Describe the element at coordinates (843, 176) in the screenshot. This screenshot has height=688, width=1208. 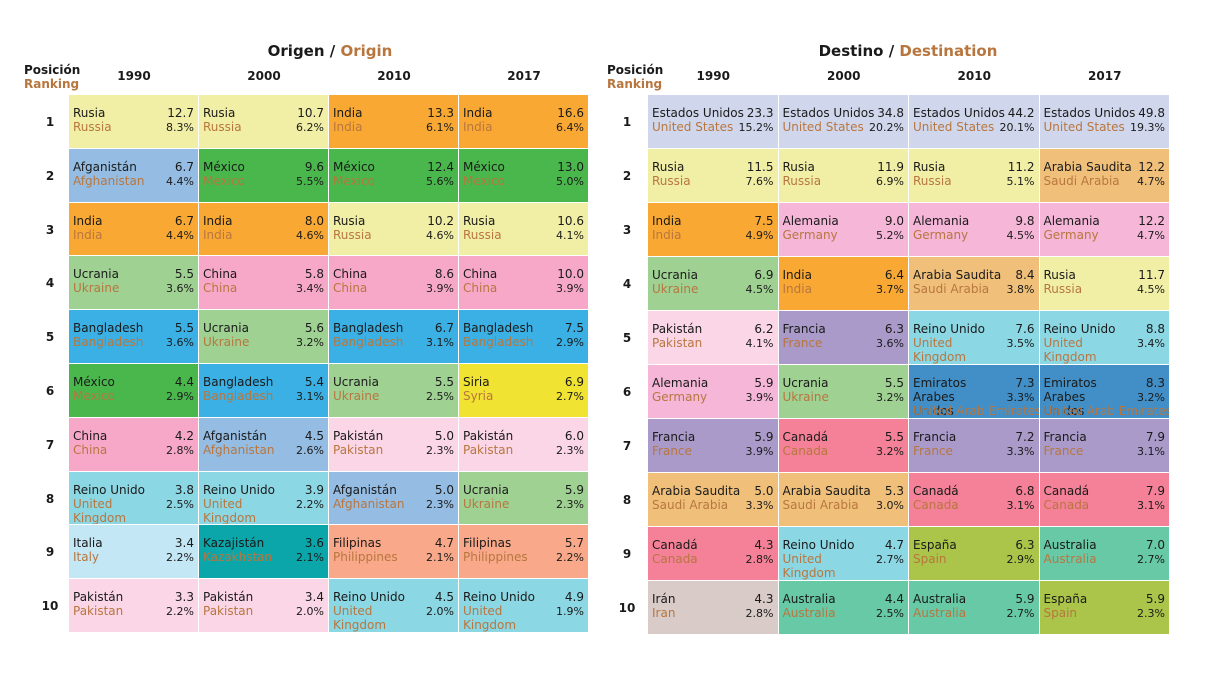
I see `destination-cell-r2-2000: Rusia Russia 11.9 6.9%` at that location.